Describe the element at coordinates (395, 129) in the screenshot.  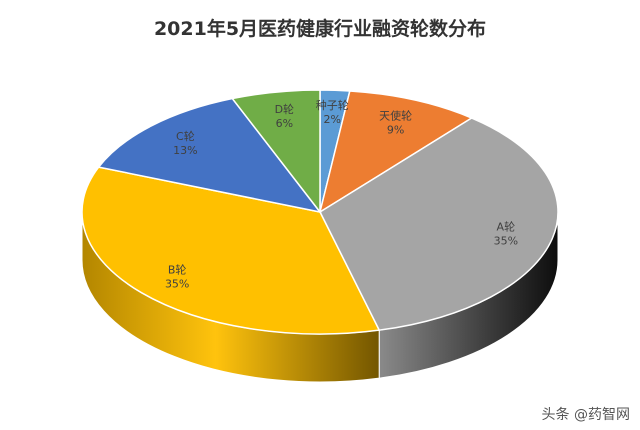
I see `slice-percent-label: 9%` at that location.